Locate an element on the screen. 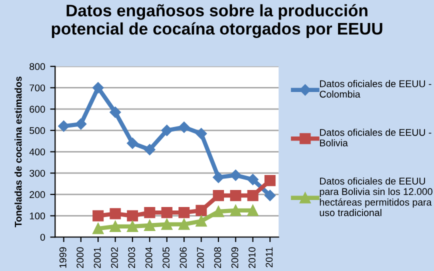 The width and height of the screenshot is (434, 271). y-tick-label: 800 is located at coordinates (38, 66).